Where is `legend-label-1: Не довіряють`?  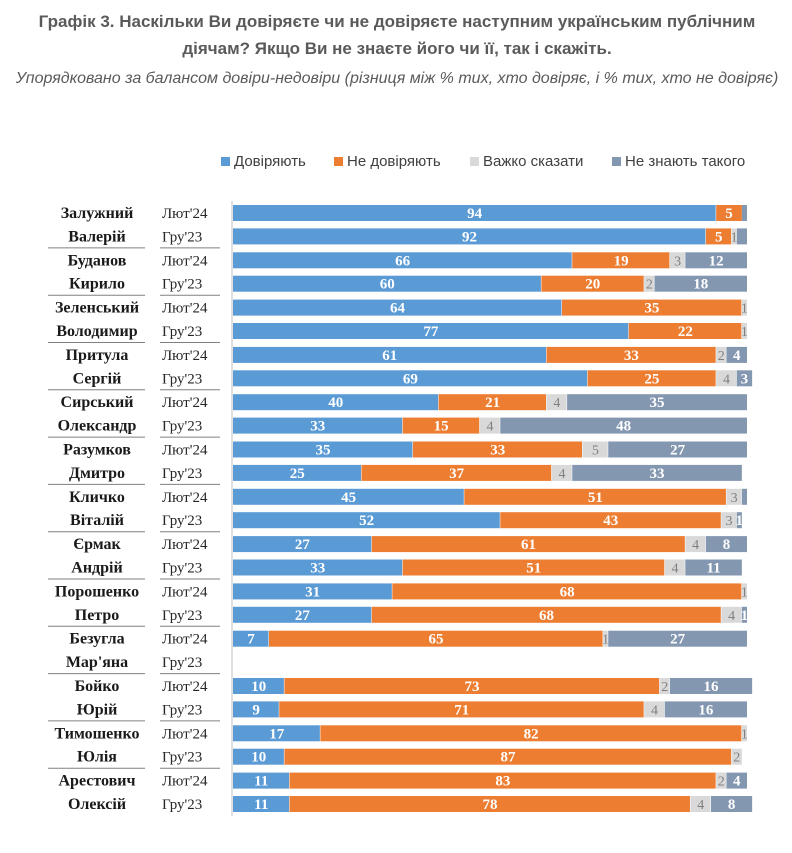 legend-label-1: Не довіряють is located at coordinates (394, 161).